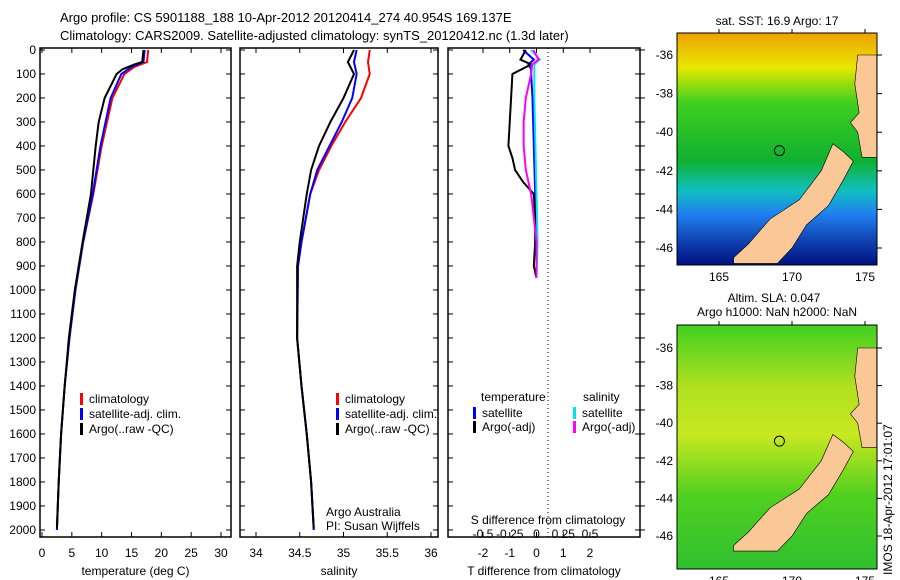 This screenshot has width=900, height=580. What do you see at coordinates (102, 553) in the screenshot?
I see `x-tick-label: 10` at bounding box center [102, 553].